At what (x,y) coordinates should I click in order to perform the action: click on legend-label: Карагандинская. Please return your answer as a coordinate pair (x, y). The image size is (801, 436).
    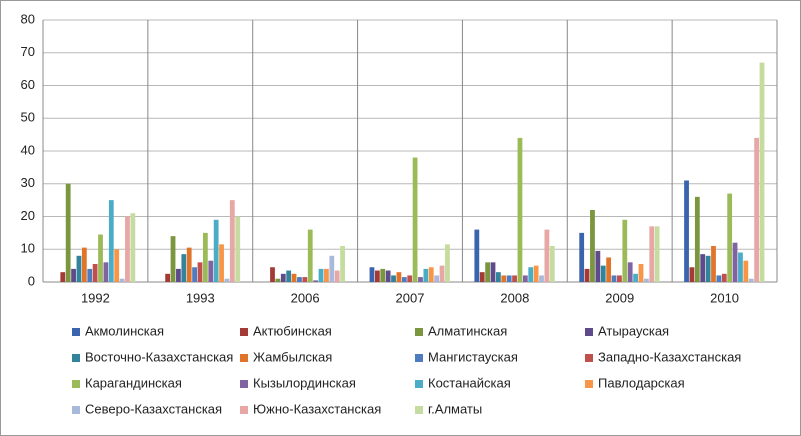
    Looking at the image, I should click on (133, 382).